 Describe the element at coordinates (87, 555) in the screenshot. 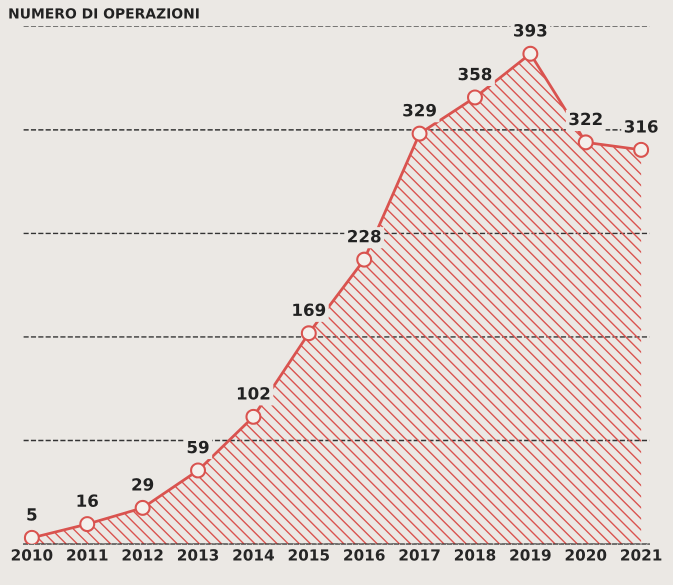

I see `x-tick-label: 2011` at that location.